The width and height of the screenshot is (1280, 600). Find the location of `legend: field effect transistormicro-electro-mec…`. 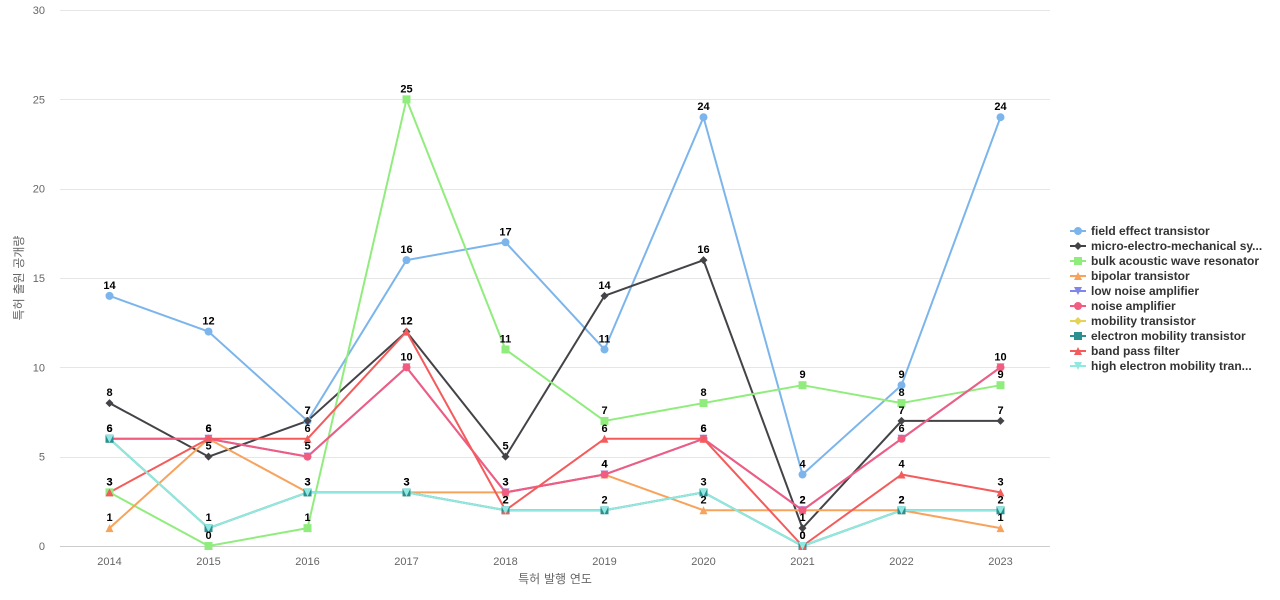

legend: field effect transistormicro-electro-mec… is located at coordinates (1166, 298).